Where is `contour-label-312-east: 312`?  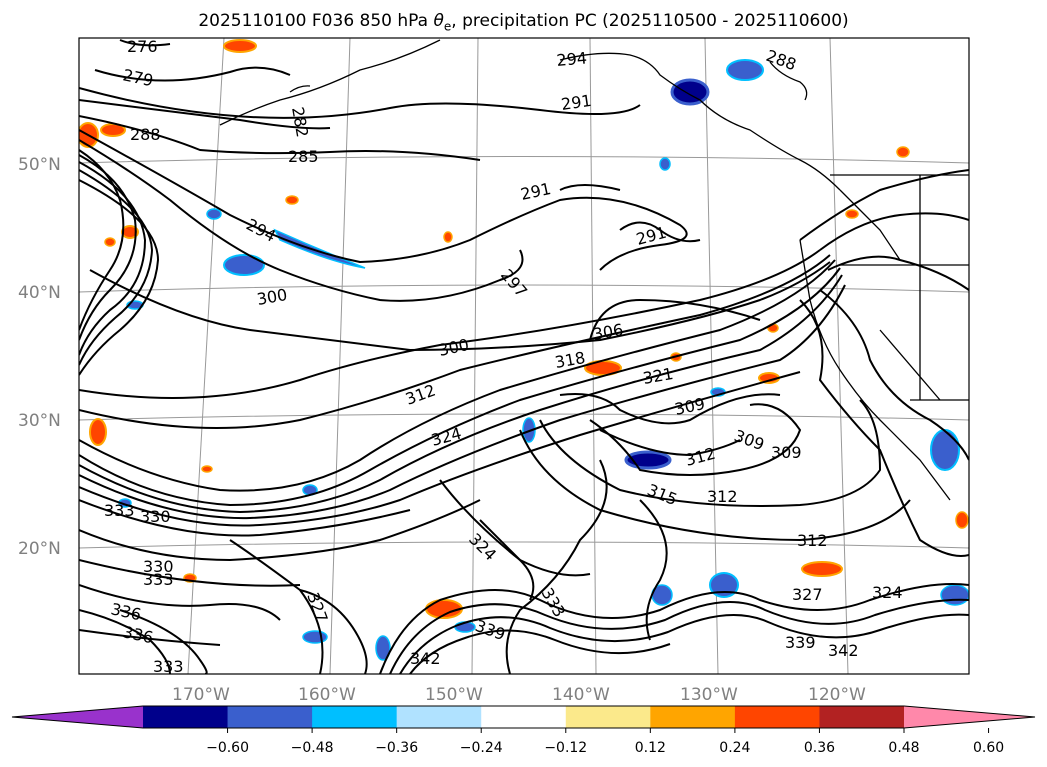
contour-label-312-east: 312 is located at coordinates (722, 496).